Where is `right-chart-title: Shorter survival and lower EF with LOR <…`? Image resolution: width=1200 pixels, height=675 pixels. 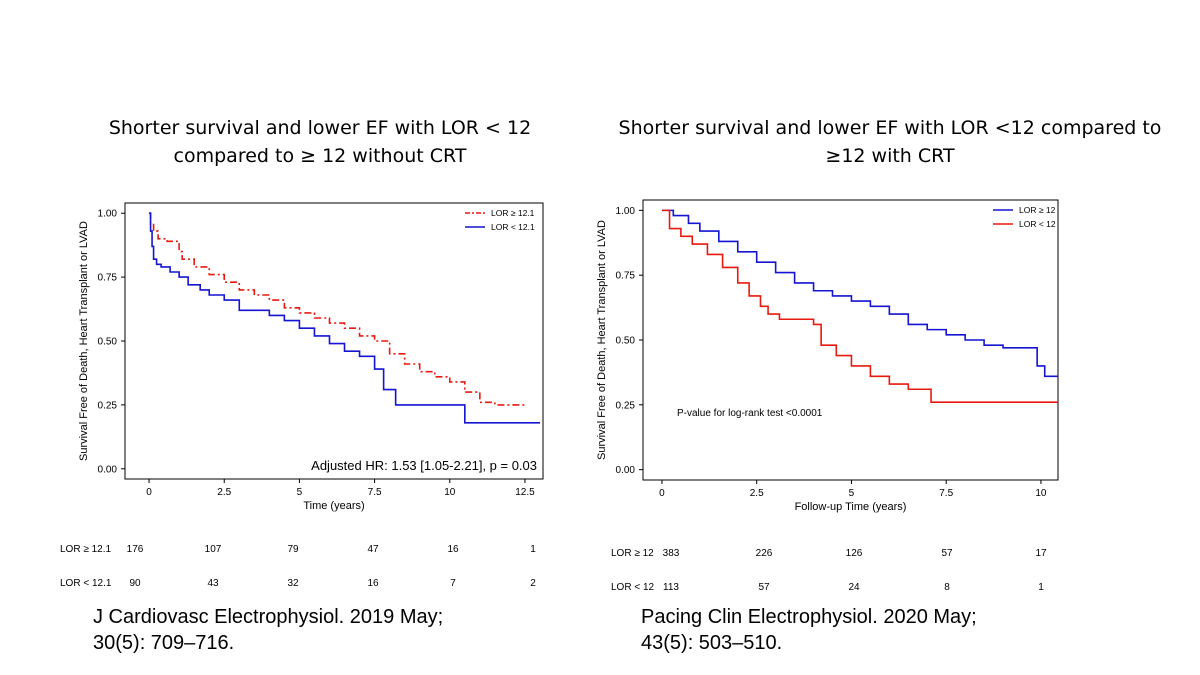
right-chart-title: Shorter survival and lower EF with LOR <… is located at coordinates (890, 142).